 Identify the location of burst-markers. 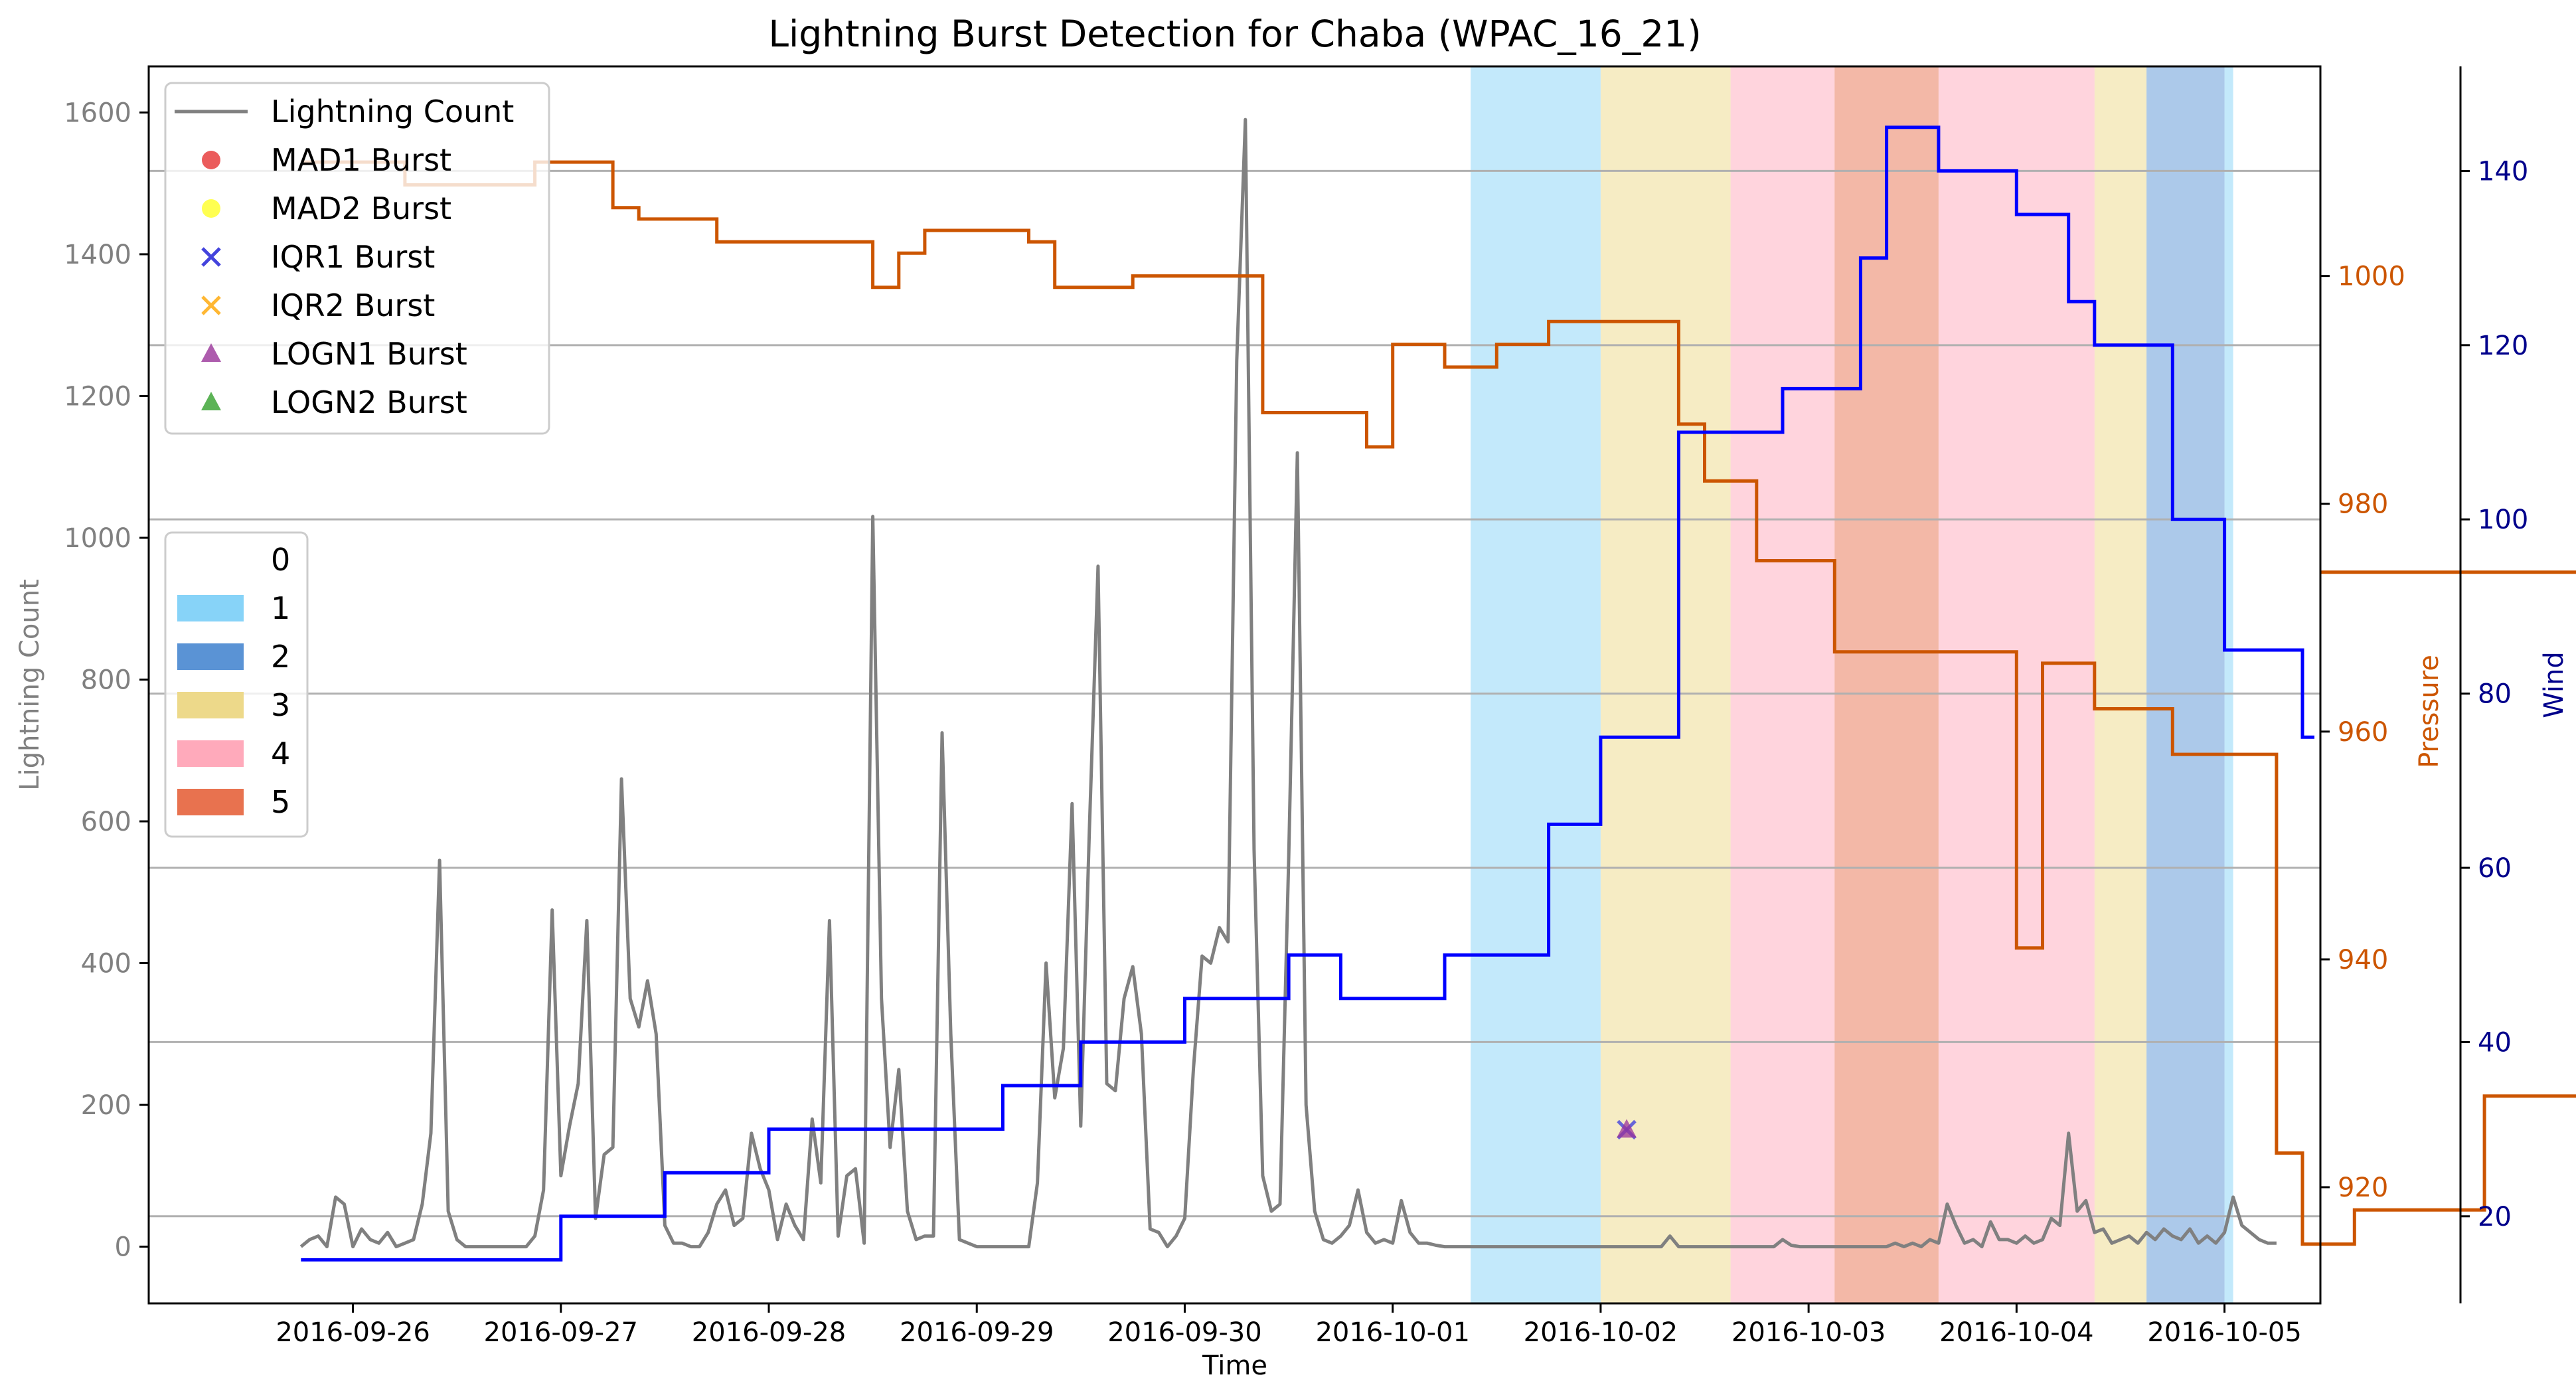
(1627, 1129).